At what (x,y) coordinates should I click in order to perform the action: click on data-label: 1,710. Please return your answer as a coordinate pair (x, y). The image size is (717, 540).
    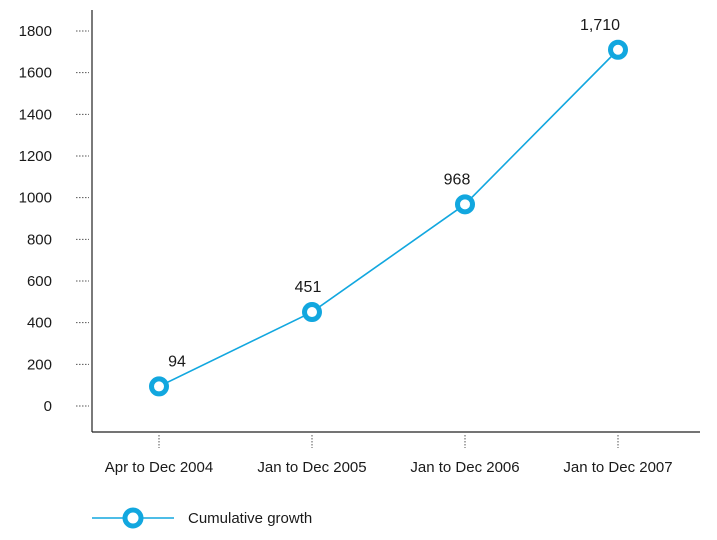
    Looking at the image, I should click on (600, 25).